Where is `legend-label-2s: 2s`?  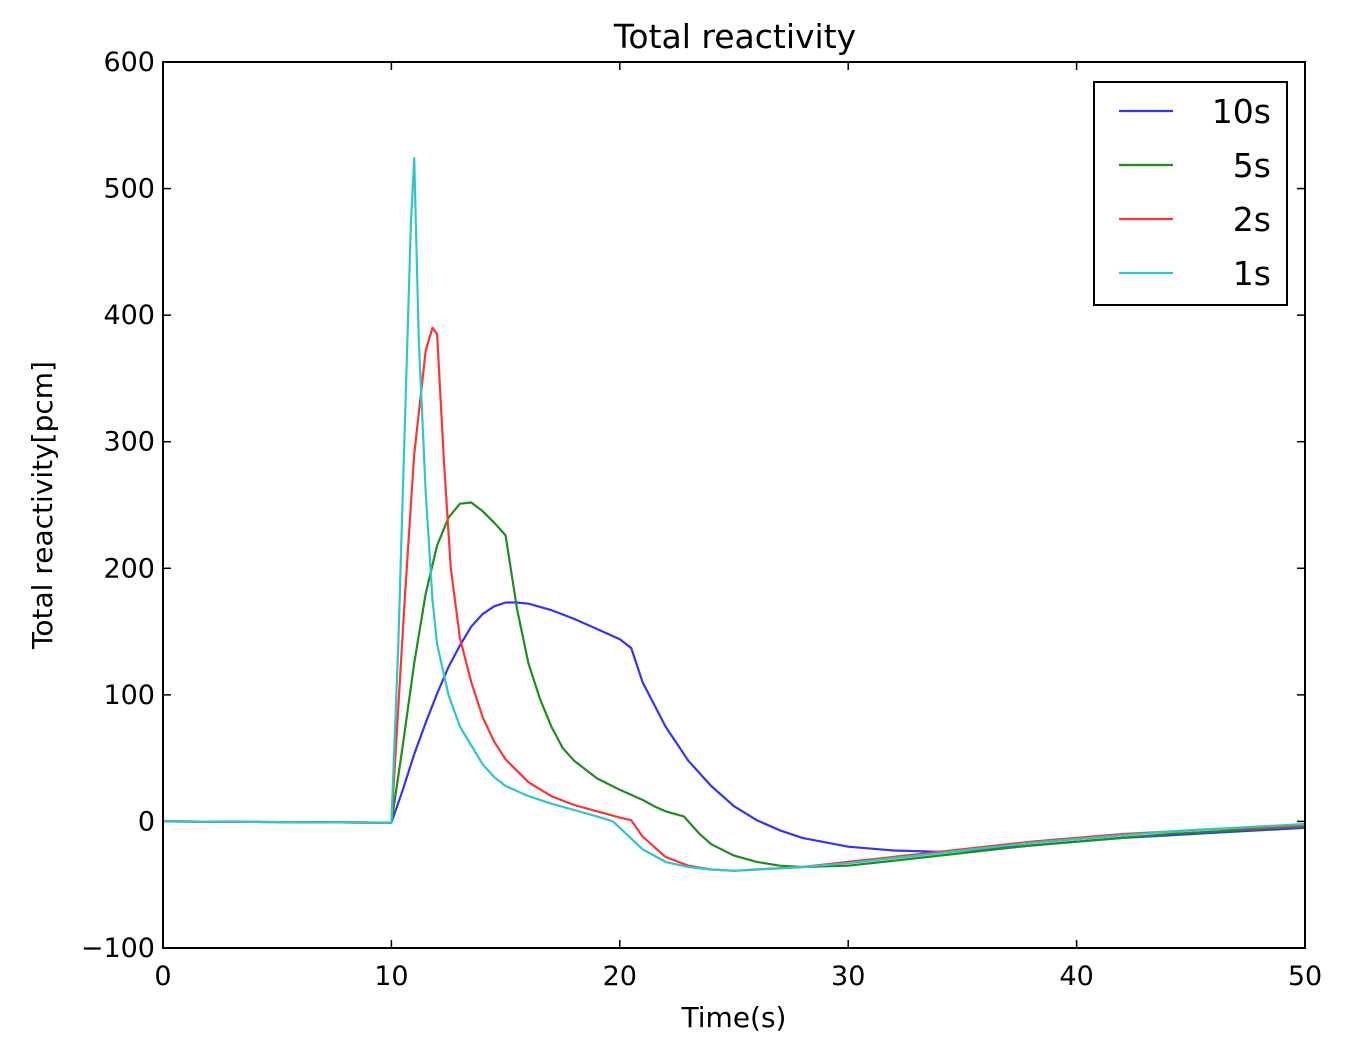 legend-label-2s: 2s is located at coordinates (1252, 219).